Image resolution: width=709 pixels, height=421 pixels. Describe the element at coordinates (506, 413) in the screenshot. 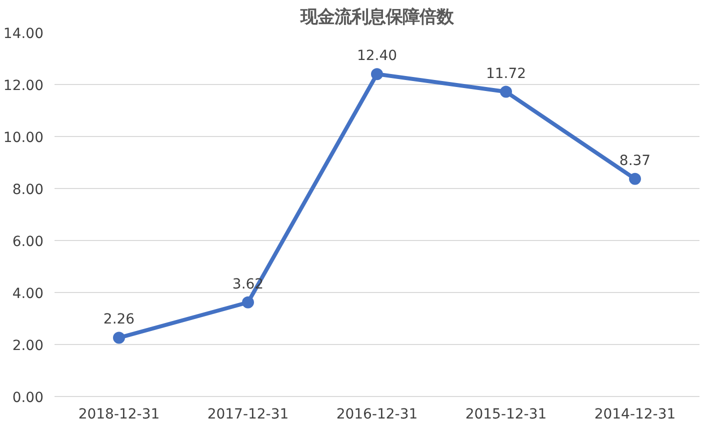

I see `x-tick-label: 2015-12-31` at that location.